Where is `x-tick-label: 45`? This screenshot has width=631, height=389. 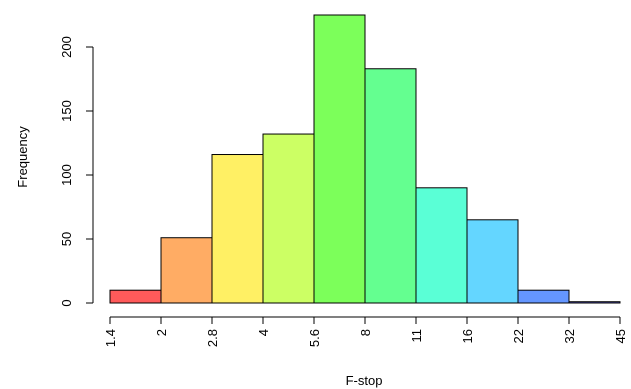 x-tick-label: 45 is located at coordinates (620, 336).